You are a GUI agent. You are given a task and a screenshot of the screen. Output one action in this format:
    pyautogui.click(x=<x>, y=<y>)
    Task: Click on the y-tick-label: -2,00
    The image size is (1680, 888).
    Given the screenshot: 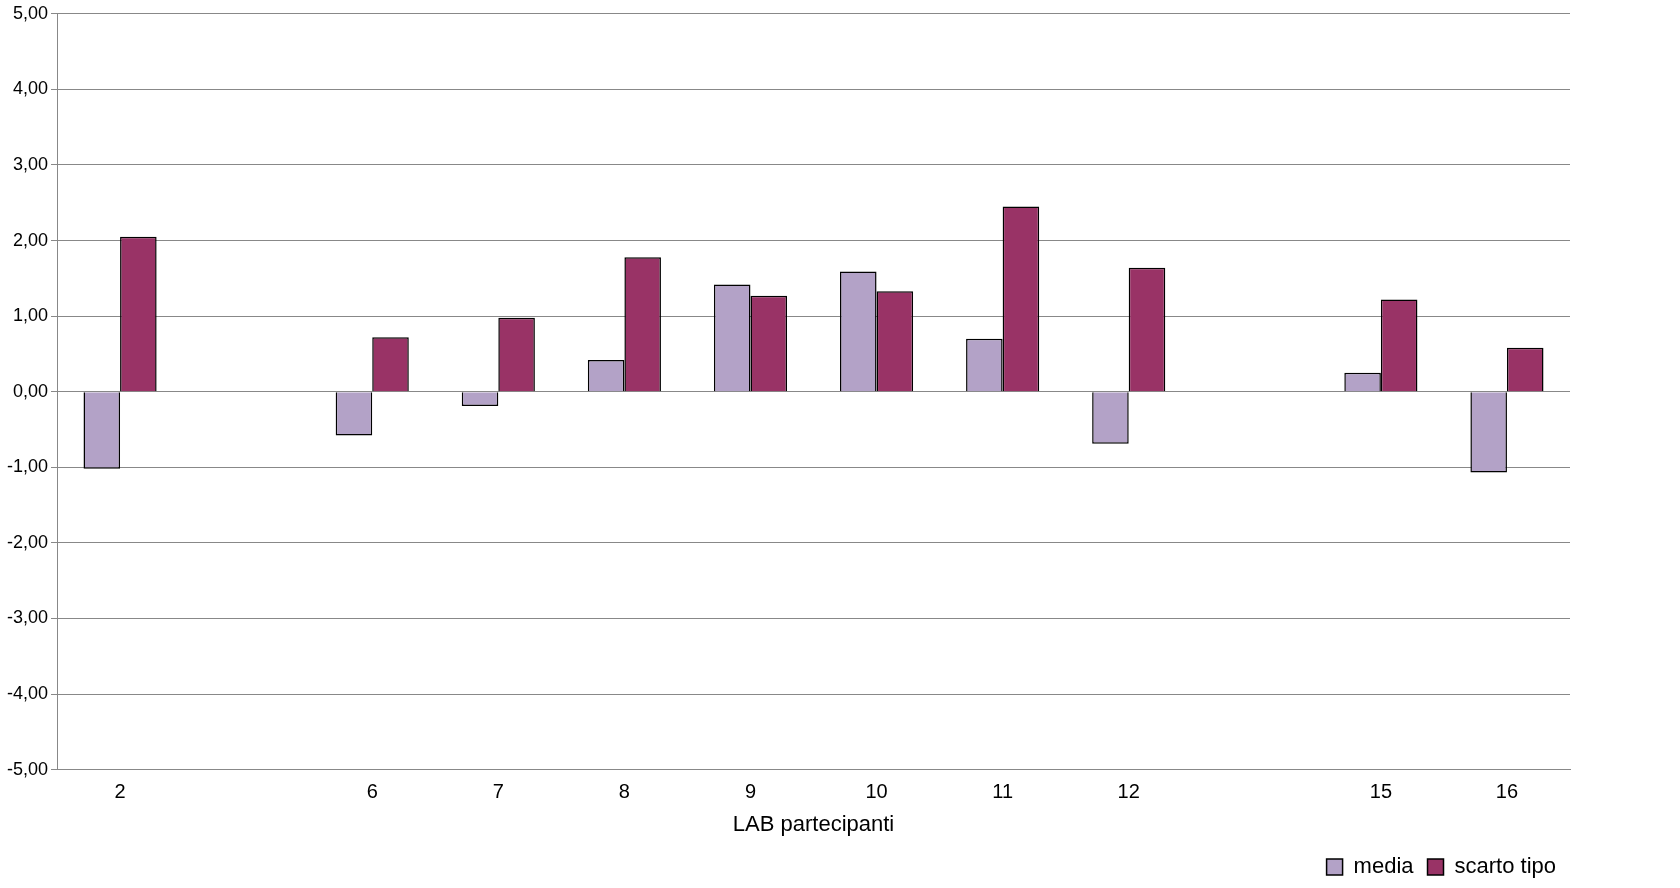 What is the action you would take?
    pyautogui.click(x=28, y=541)
    